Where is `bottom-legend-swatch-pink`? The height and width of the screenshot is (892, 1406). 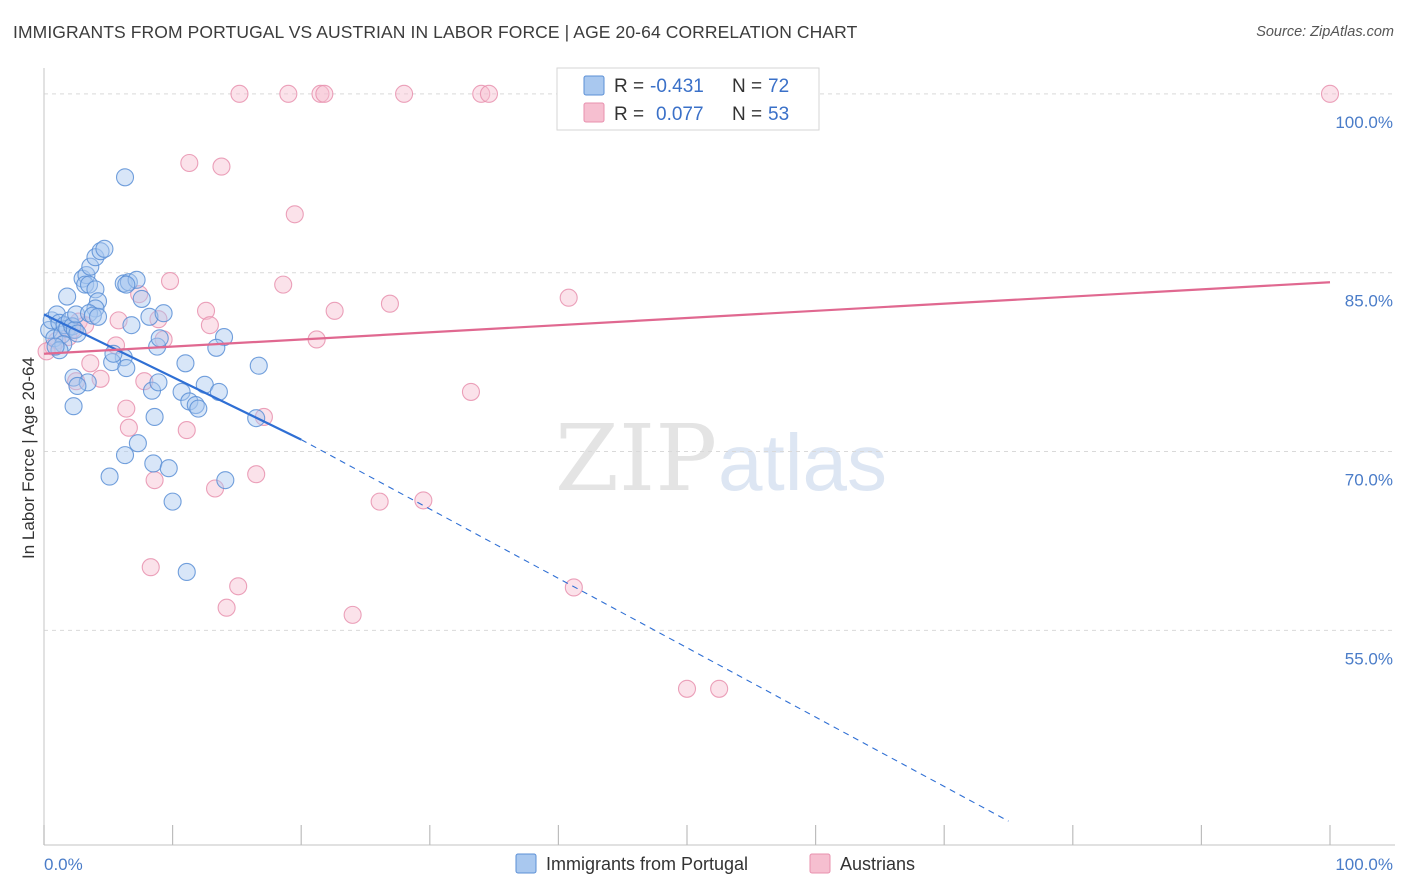
bottom-legend-swatch-pink is located at coordinates (820, 863).